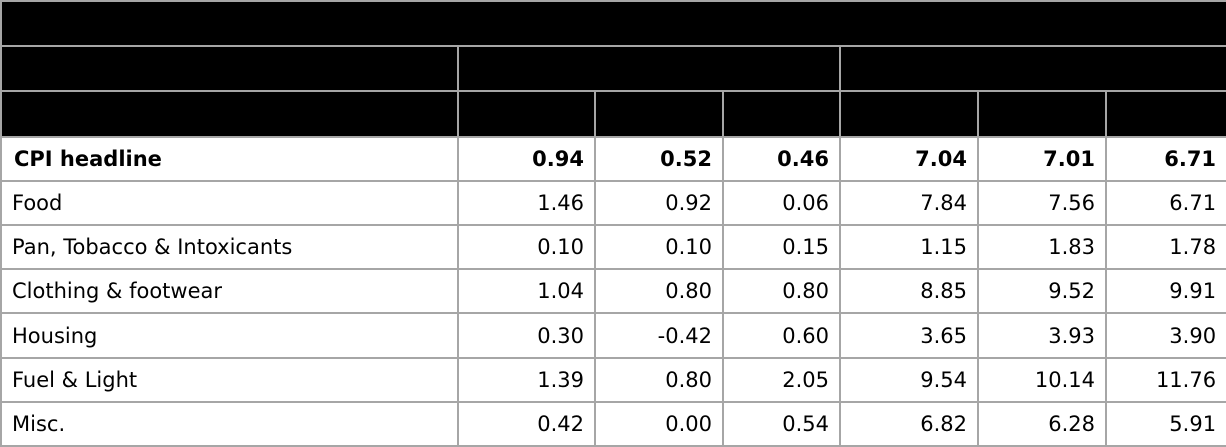  I want to click on period-header-blank, so click(229, 114).